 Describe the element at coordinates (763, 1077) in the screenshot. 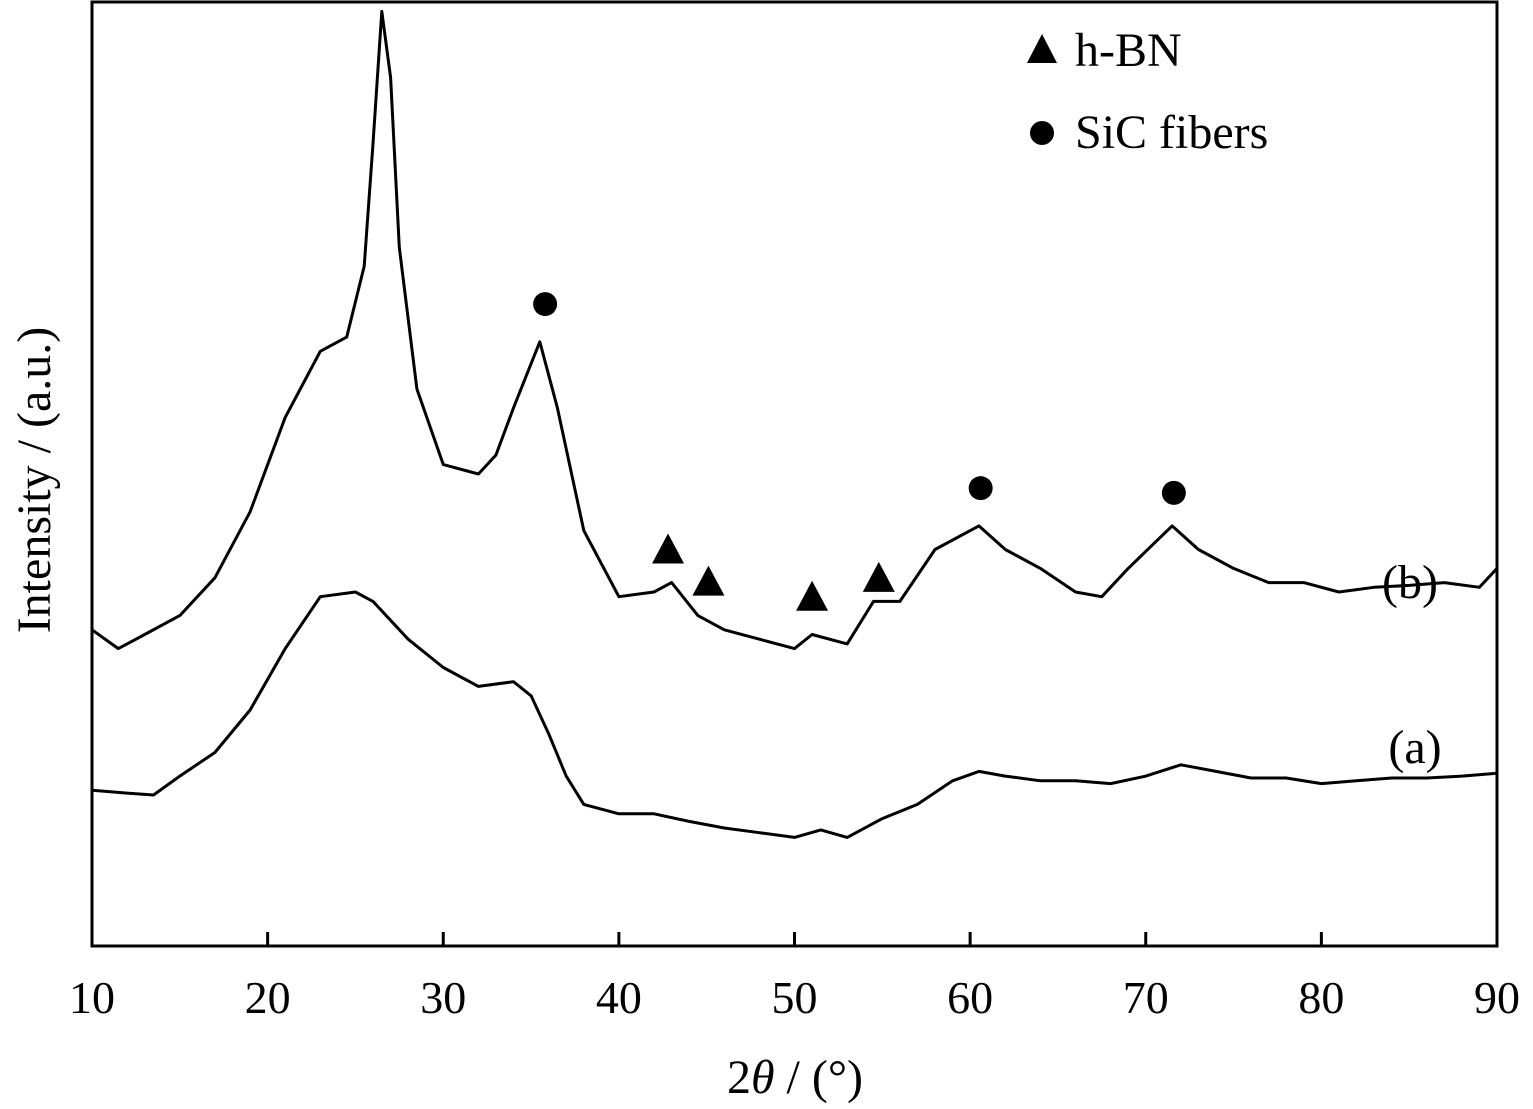

I see `theta-symbol: θ` at that location.